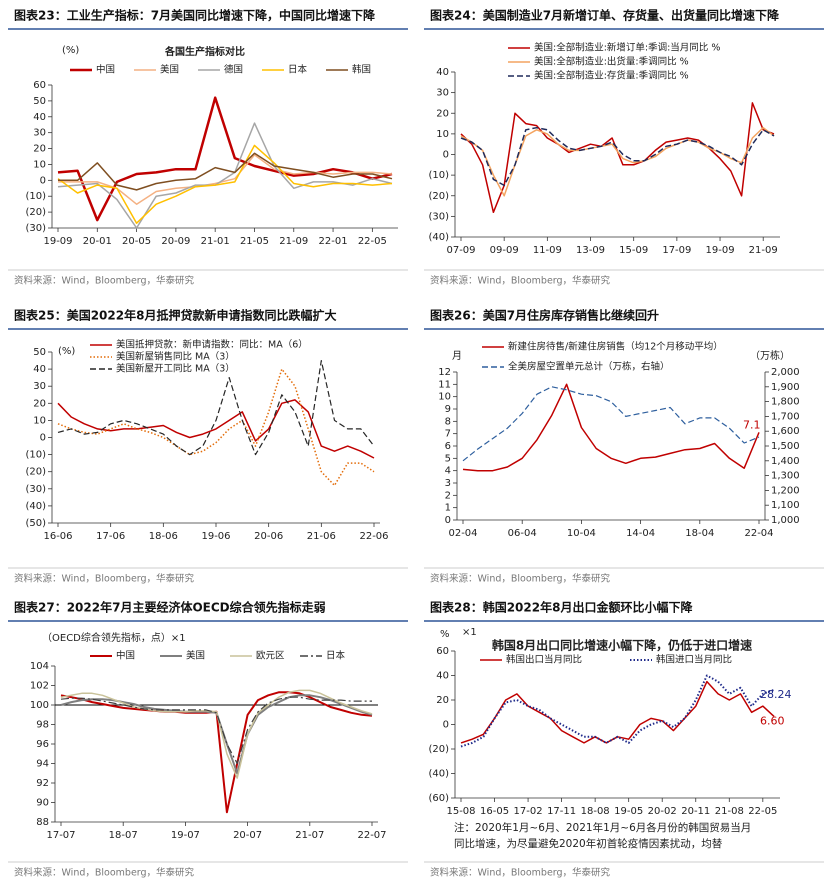 This screenshot has height=884, width=831. Describe the element at coordinates (763, 250) in the screenshot. I see `x-tick-label: 21-09` at that location.